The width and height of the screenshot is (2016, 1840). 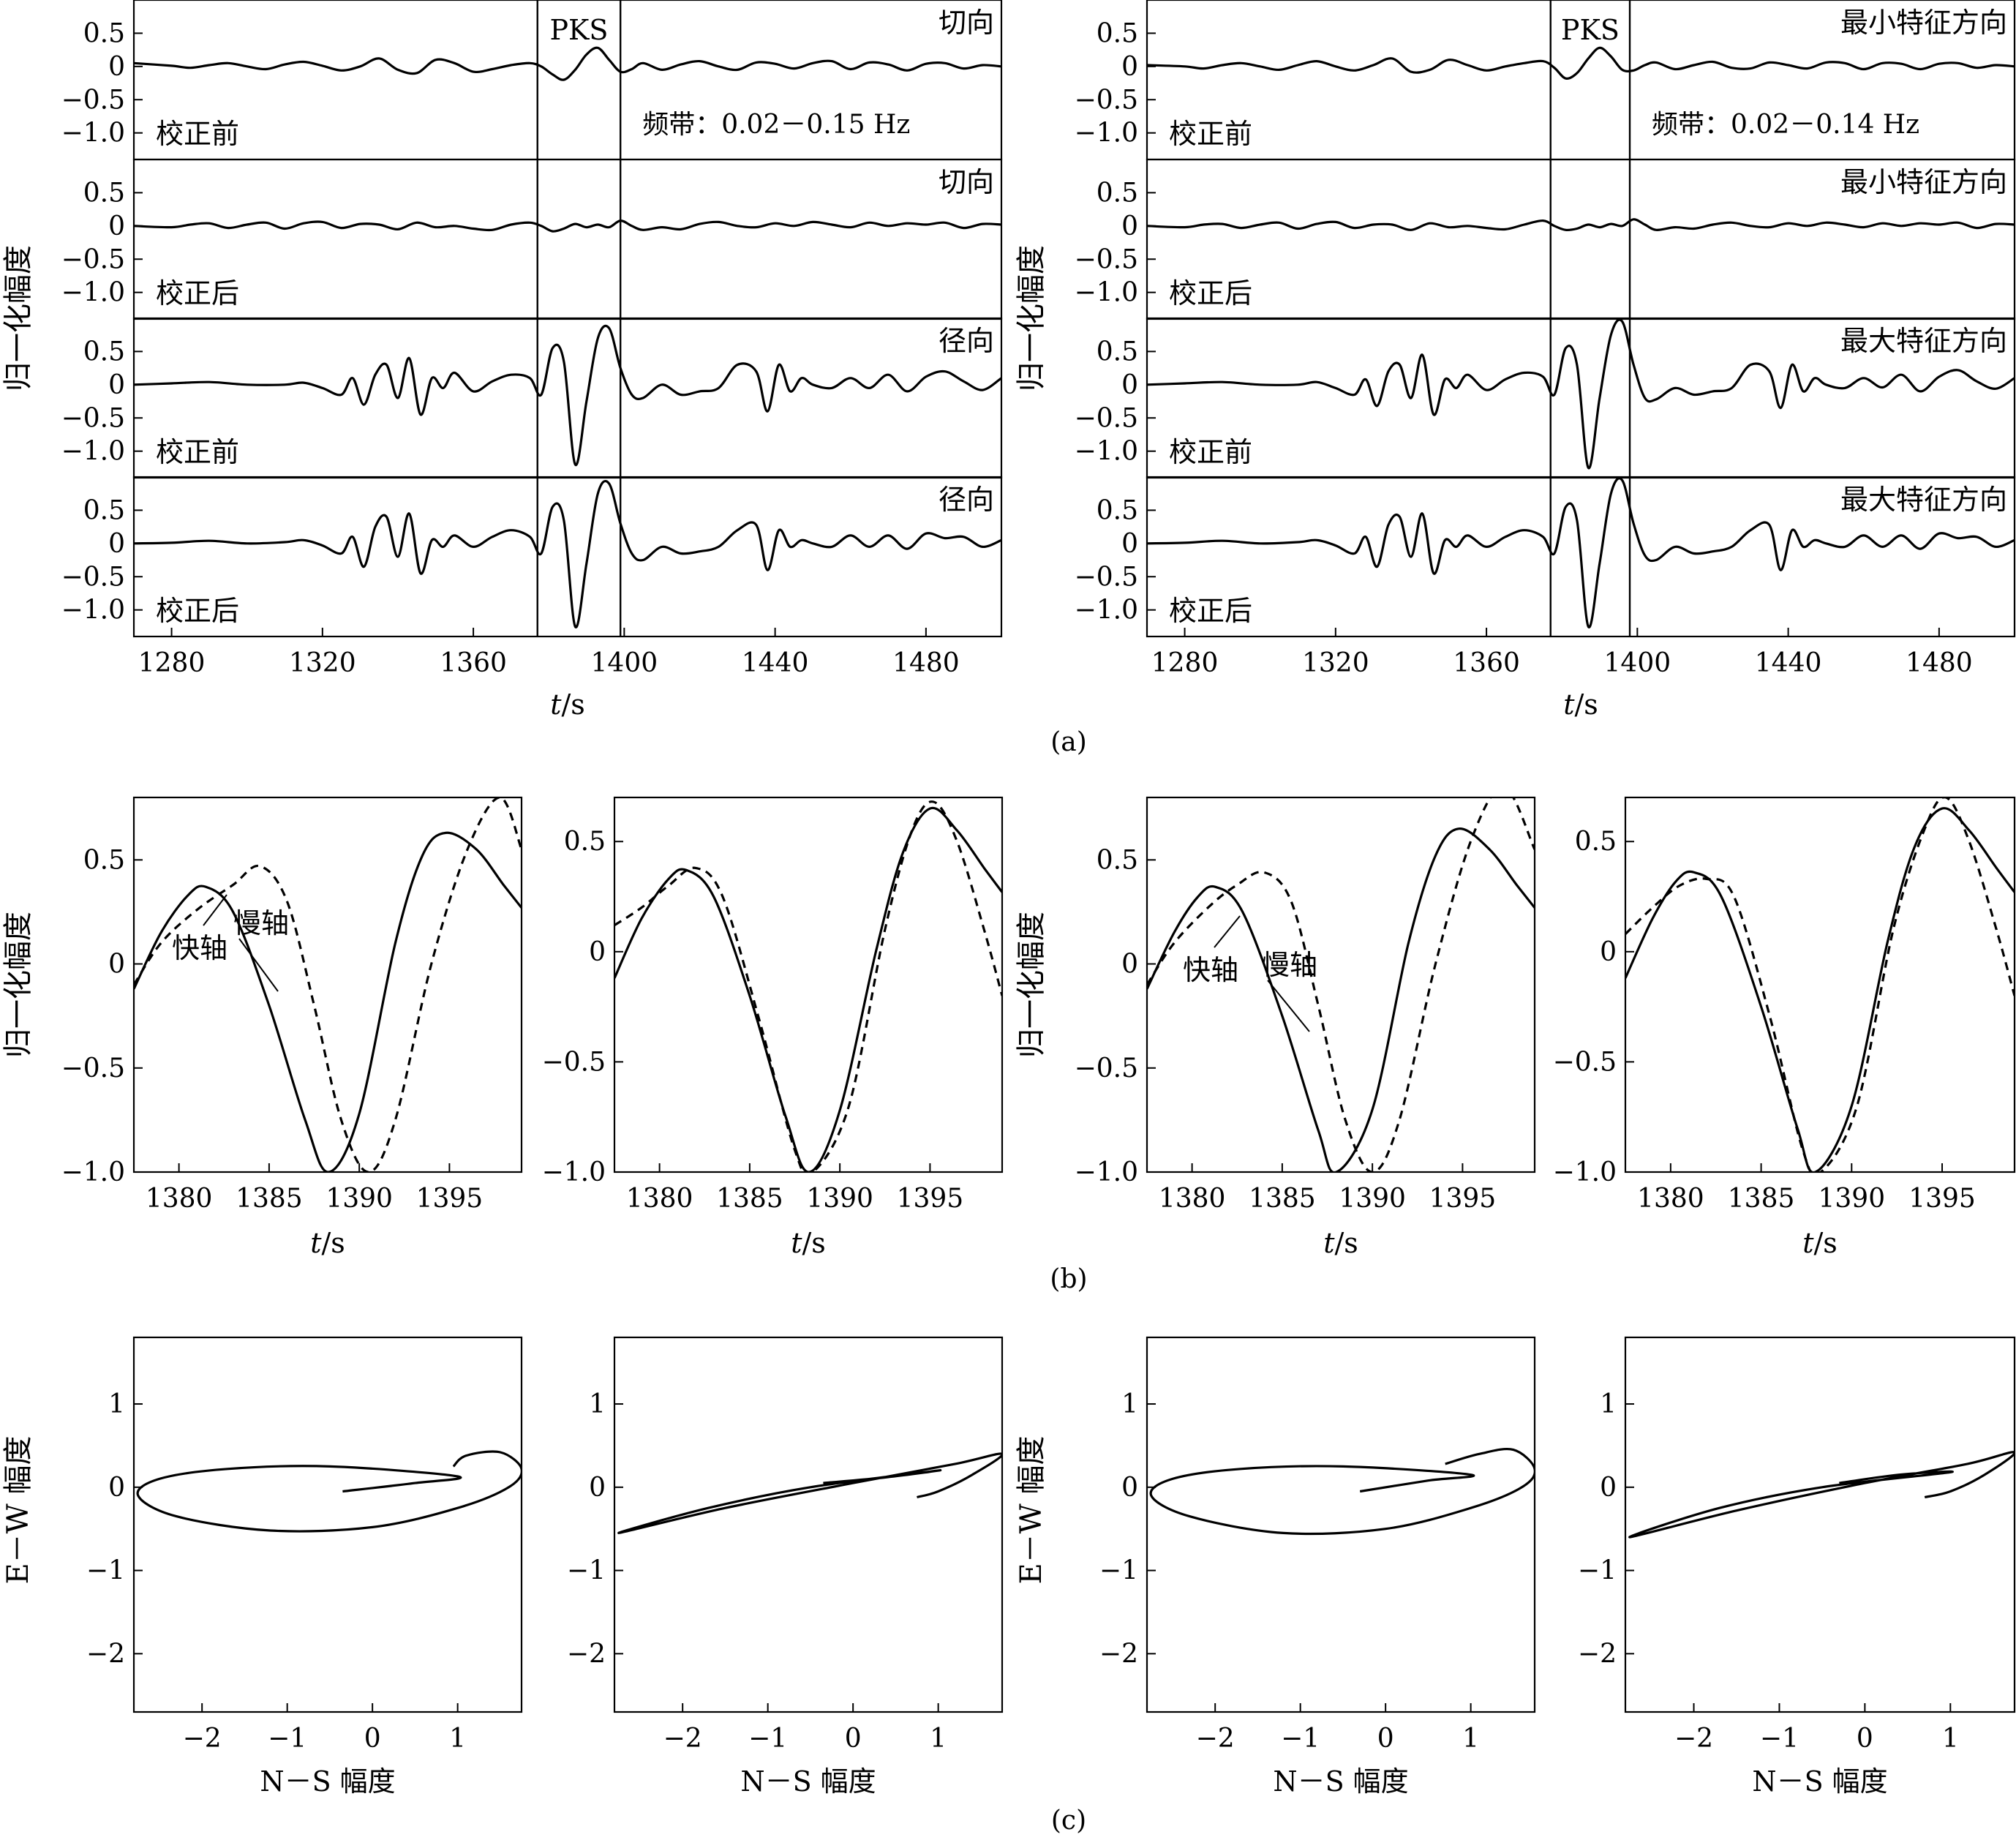 What do you see at coordinates (117, 1404) in the screenshot?
I see `y-tick-label: 1` at bounding box center [117, 1404].